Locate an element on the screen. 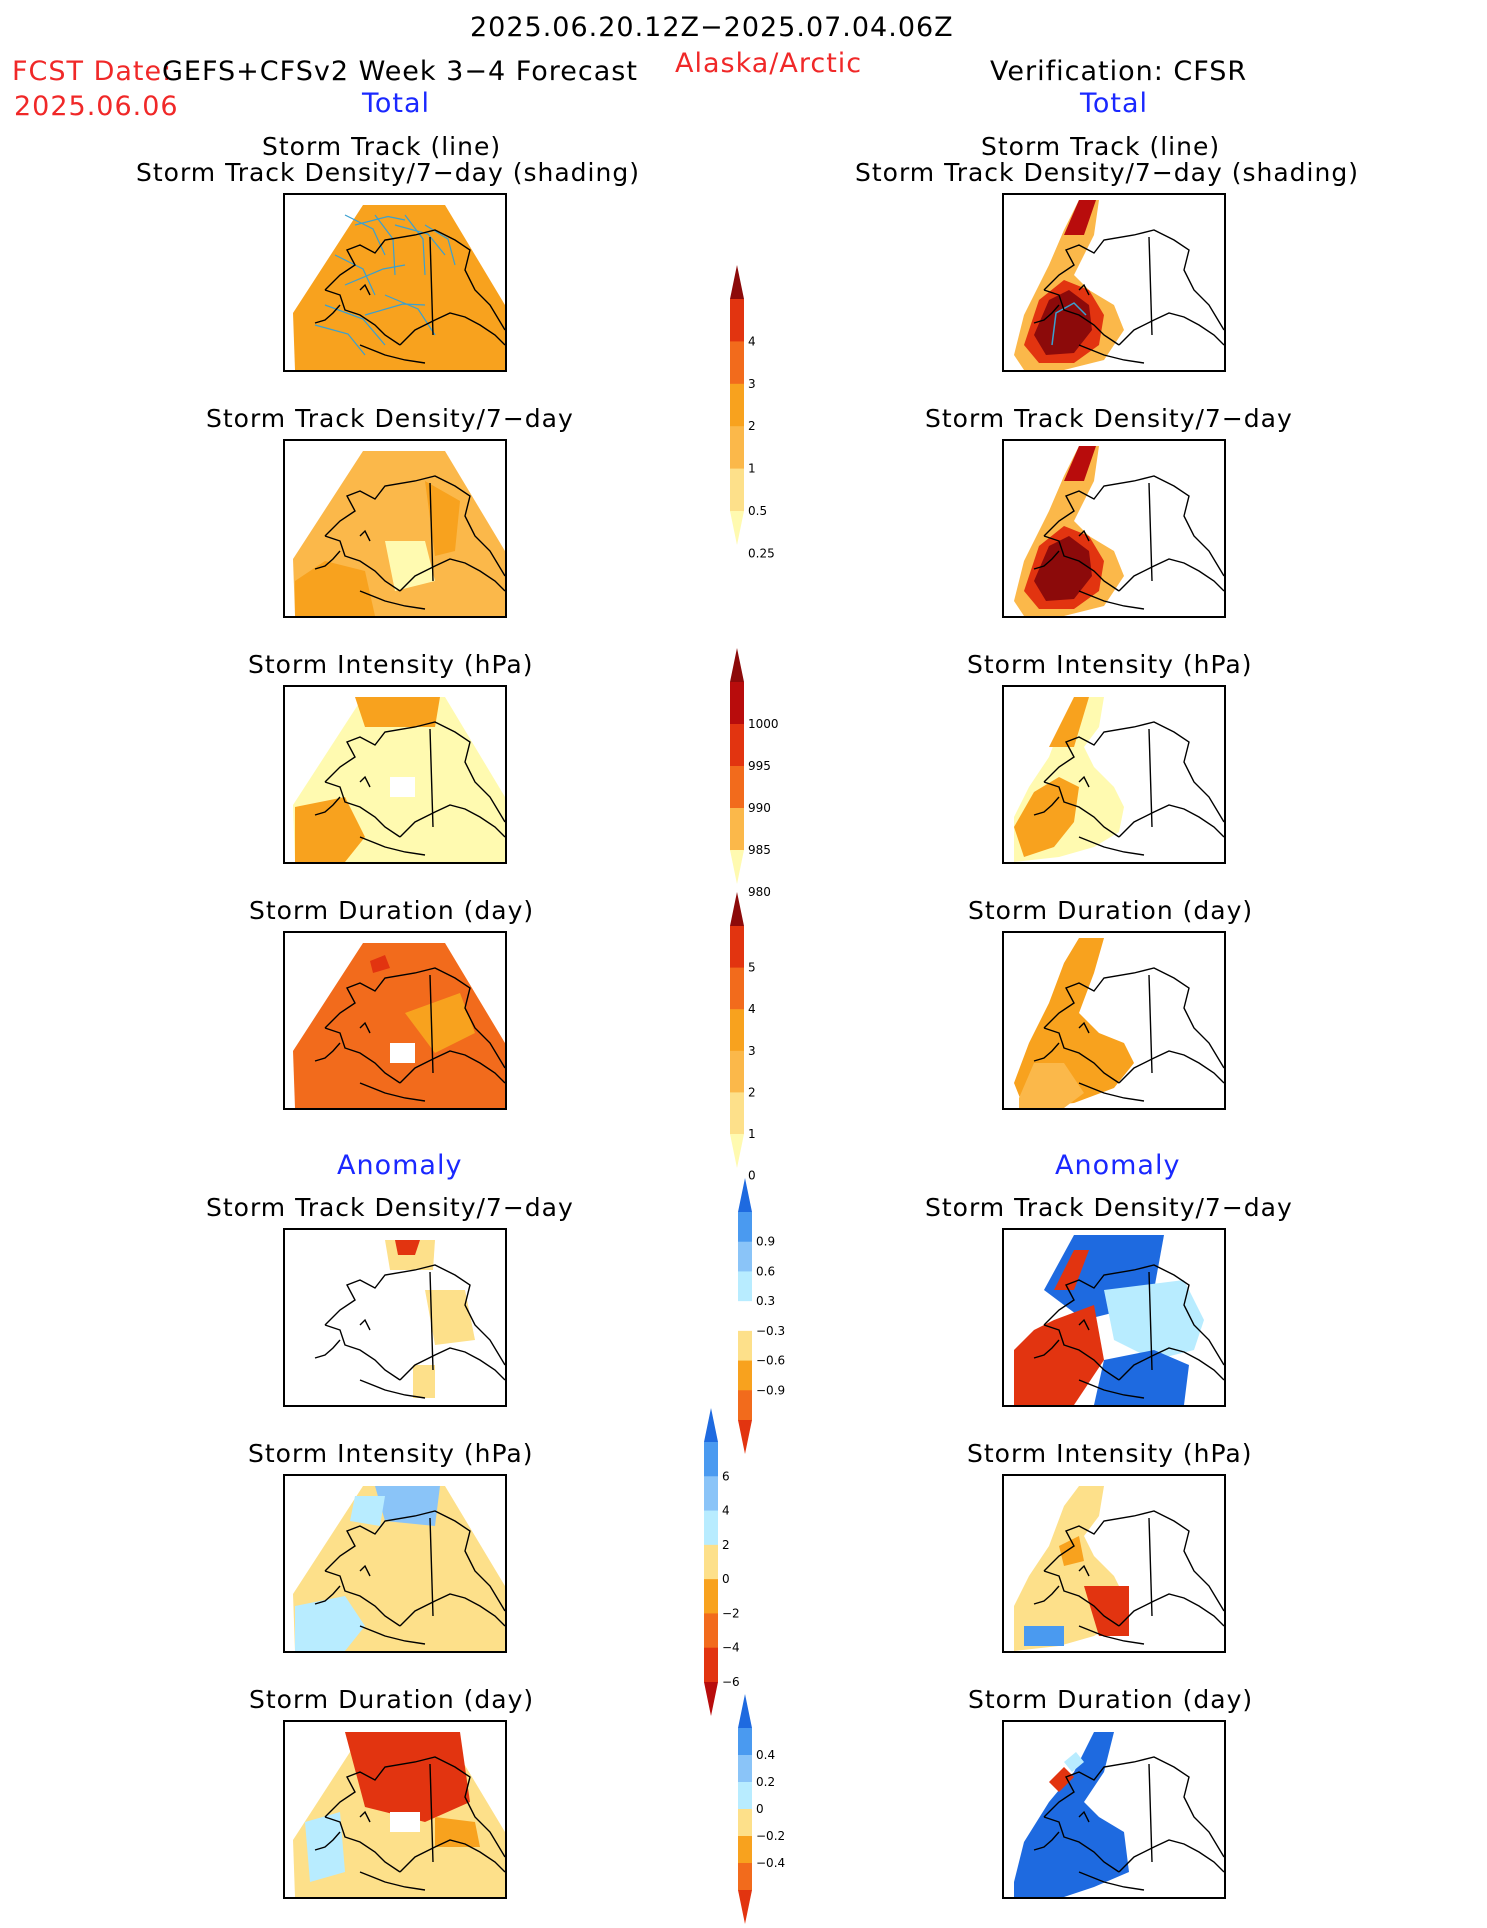  fcst-date: 2025.06.06 is located at coordinates (96, 106).